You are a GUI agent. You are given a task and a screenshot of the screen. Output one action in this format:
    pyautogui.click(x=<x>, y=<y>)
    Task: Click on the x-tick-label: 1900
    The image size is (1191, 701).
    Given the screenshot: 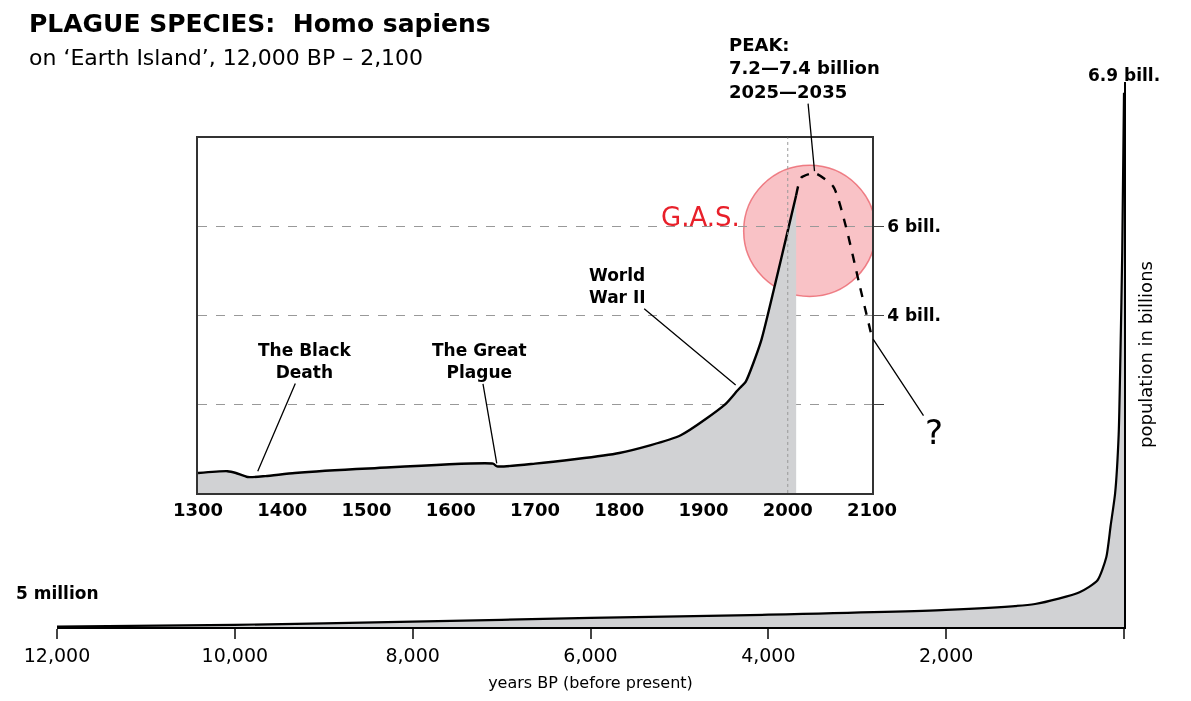 What is the action you would take?
    pyautogui.click(x=703, y=510)
    